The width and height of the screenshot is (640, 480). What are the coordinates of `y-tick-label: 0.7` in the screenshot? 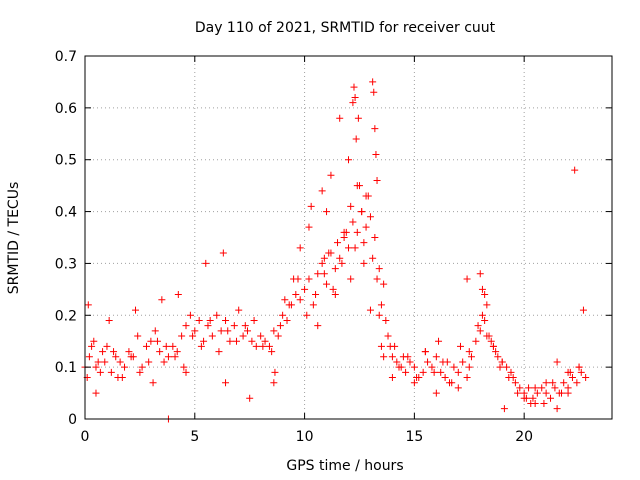 It's located at (66, 57).